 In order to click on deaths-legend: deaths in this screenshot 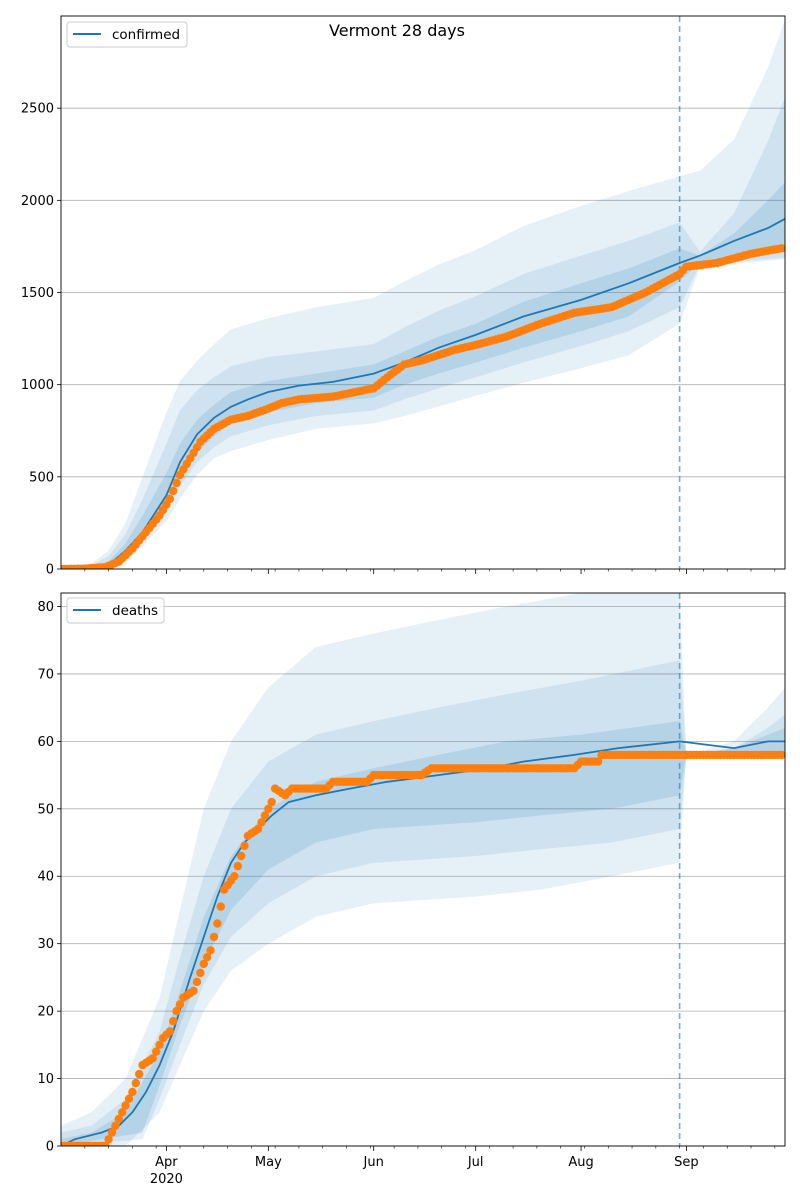, I will do `click(115, 610)`.